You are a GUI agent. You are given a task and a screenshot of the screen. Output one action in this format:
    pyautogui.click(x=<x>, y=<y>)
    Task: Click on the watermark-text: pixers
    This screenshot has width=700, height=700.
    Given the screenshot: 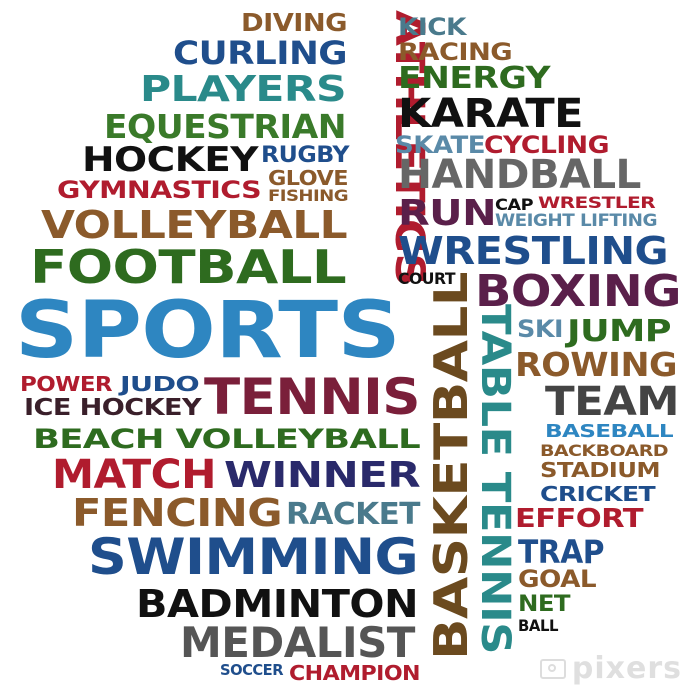 What is the action you would take?
    pyautogui.click(x=626, y=668)
    